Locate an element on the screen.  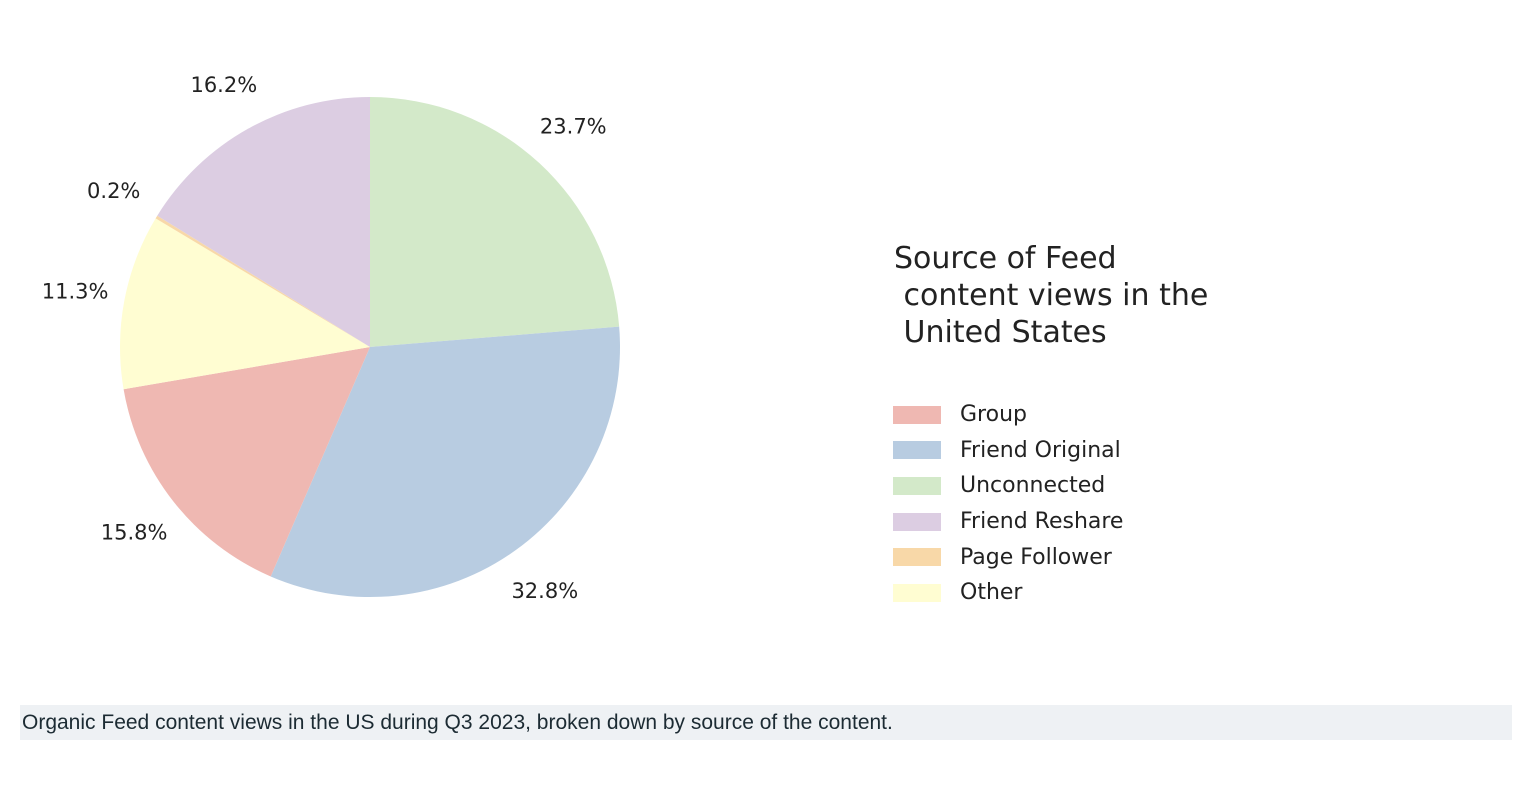
legend-item-group: Group is located at coordinates (1008, 415).